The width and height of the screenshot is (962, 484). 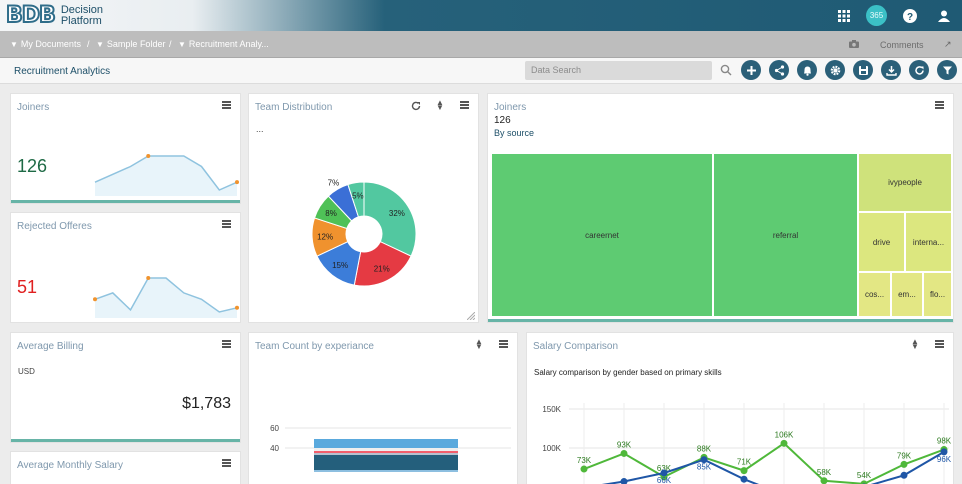 What do you see at coordinates (340, 265) in the screenshot?
I see `donut-label: 15%` at bounding box center [340, 265].